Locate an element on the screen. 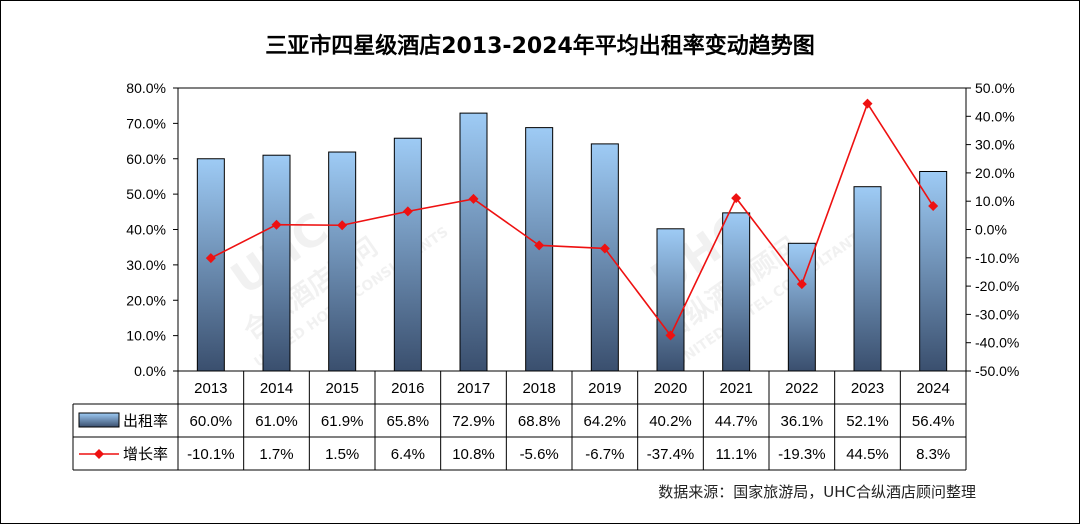 The image size is (1080, 524). x-tick-label: 2021 is located at coordinates (735, 388).